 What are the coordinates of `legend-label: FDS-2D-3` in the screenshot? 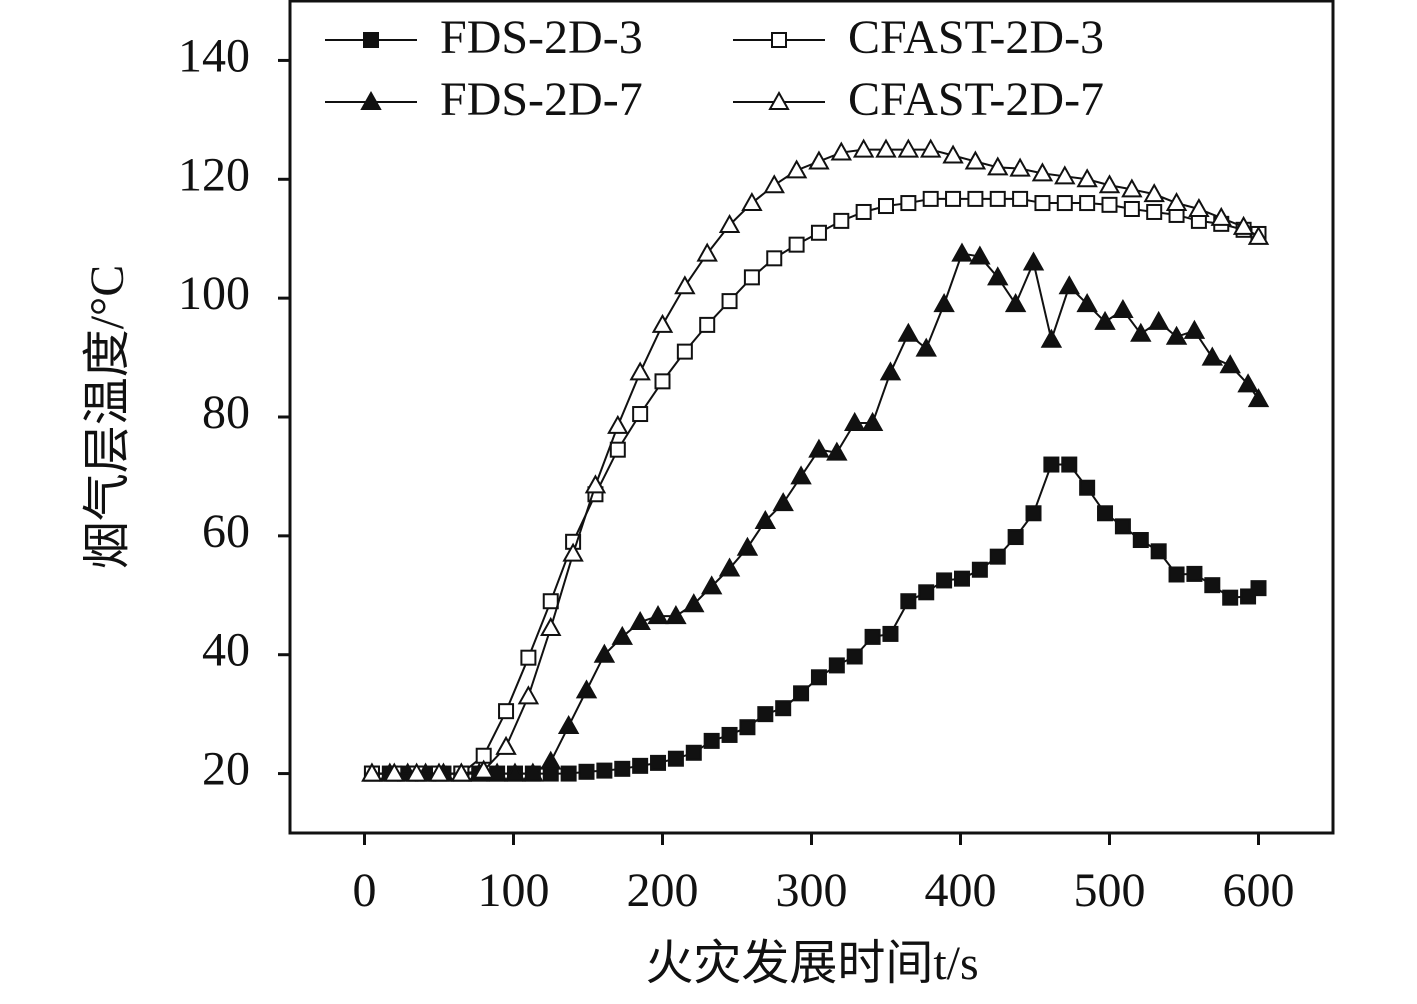 It's located at (541, 37).